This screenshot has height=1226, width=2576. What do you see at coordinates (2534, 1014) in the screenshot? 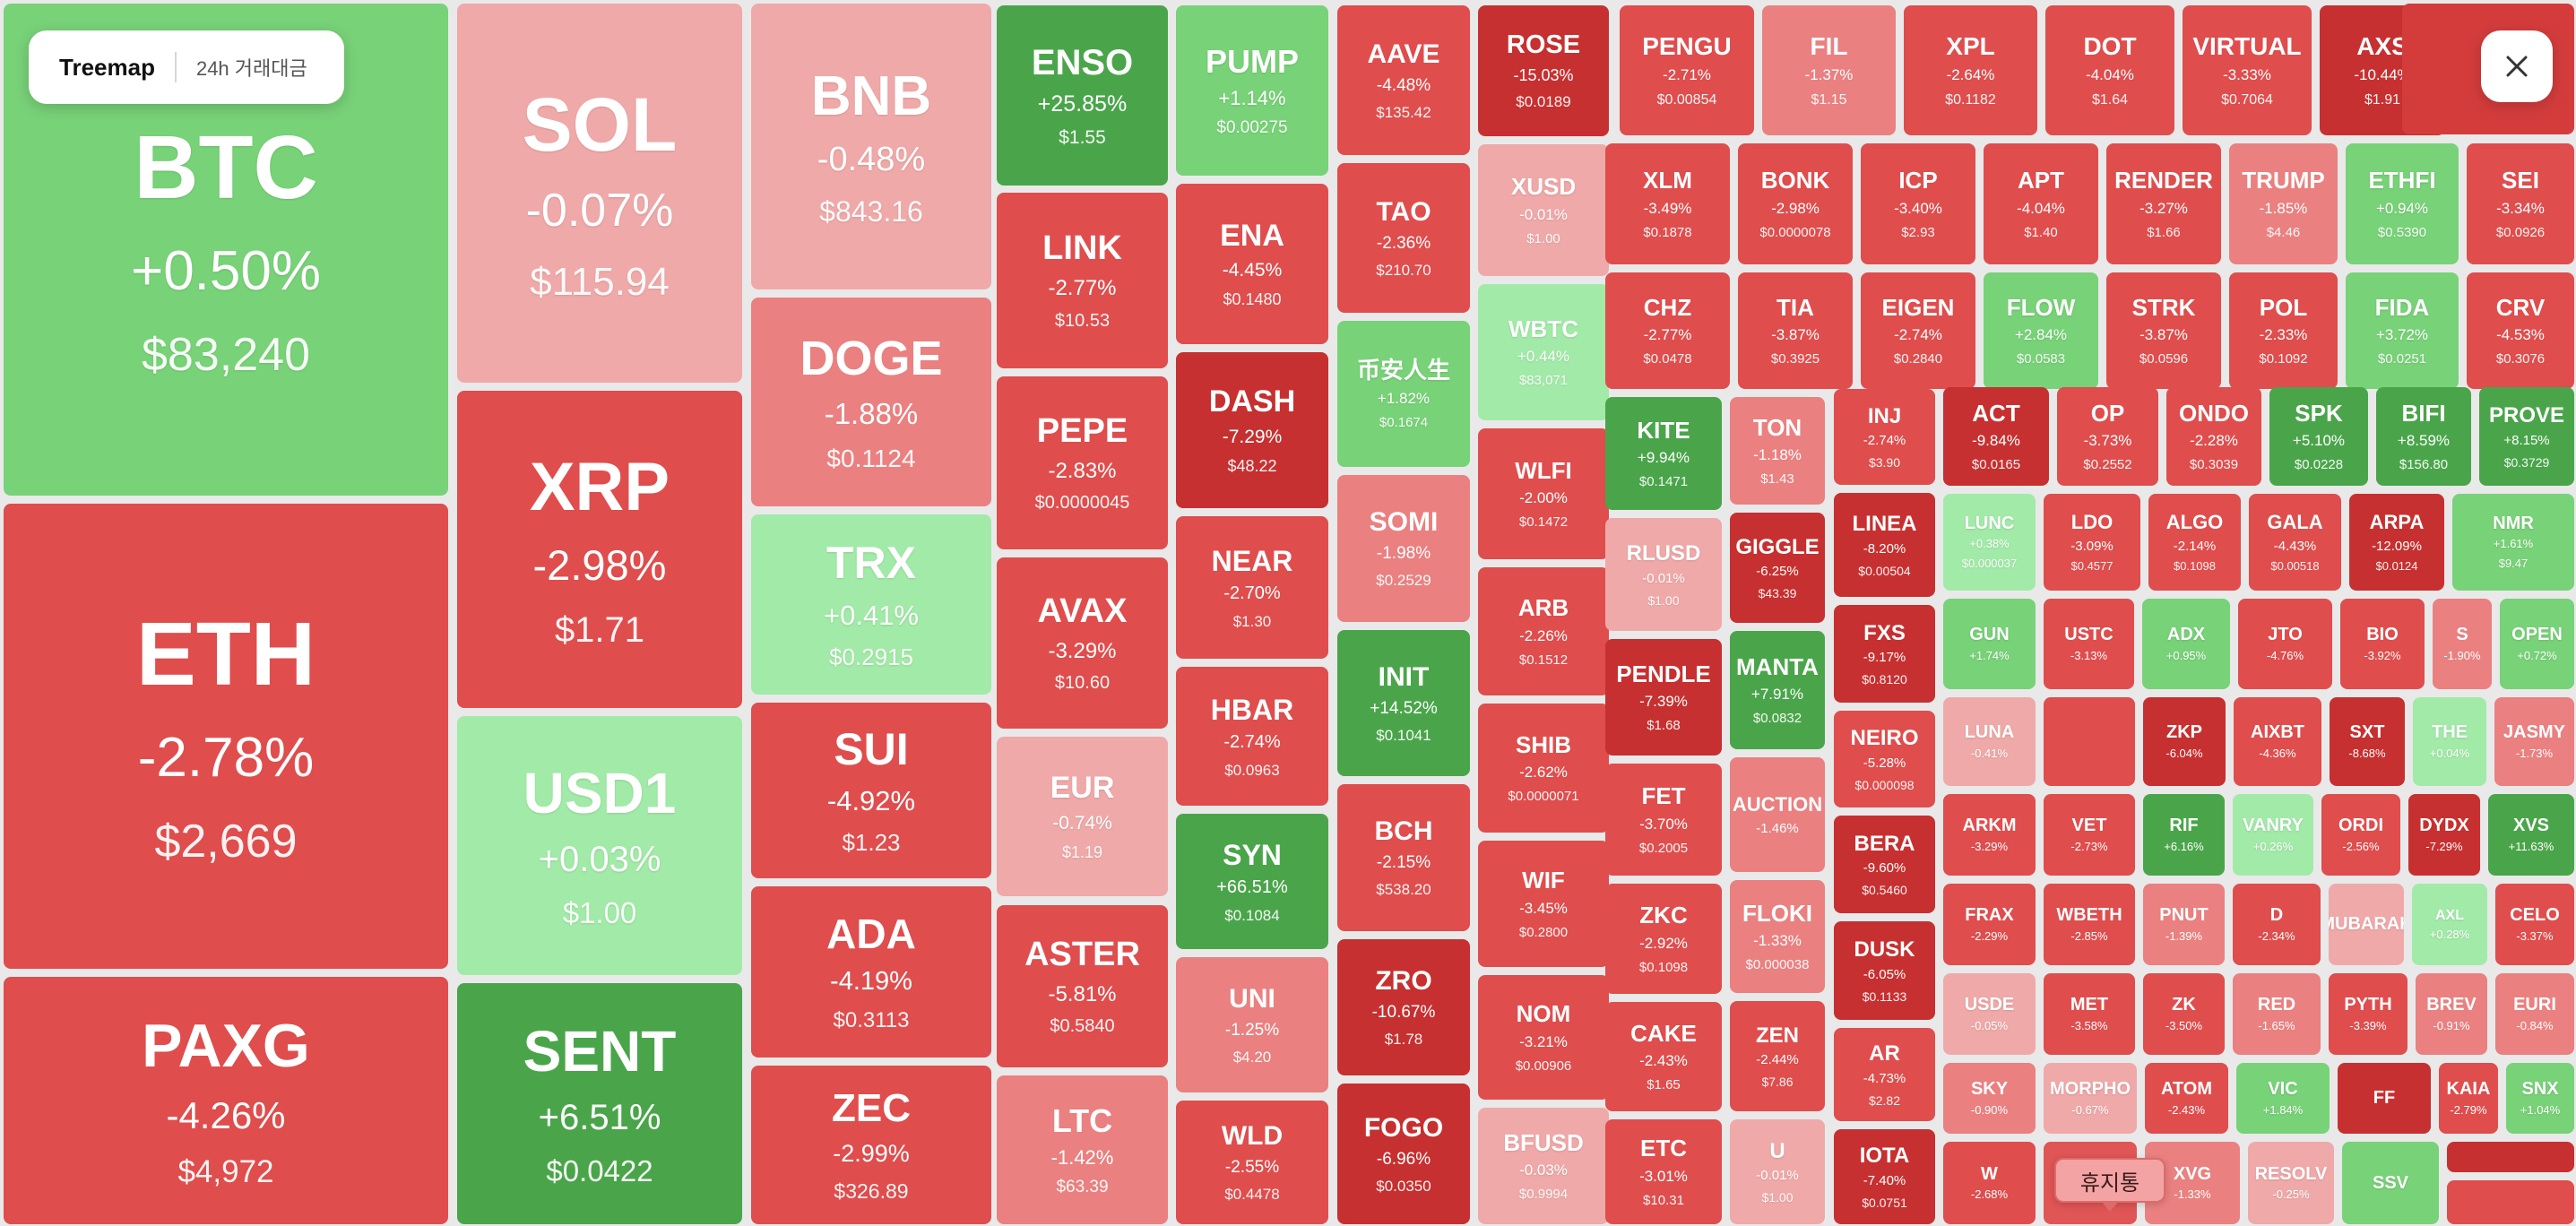
I see `coin-tile-euri: EURI -0.84%` at bounding box center [2534, 1014].